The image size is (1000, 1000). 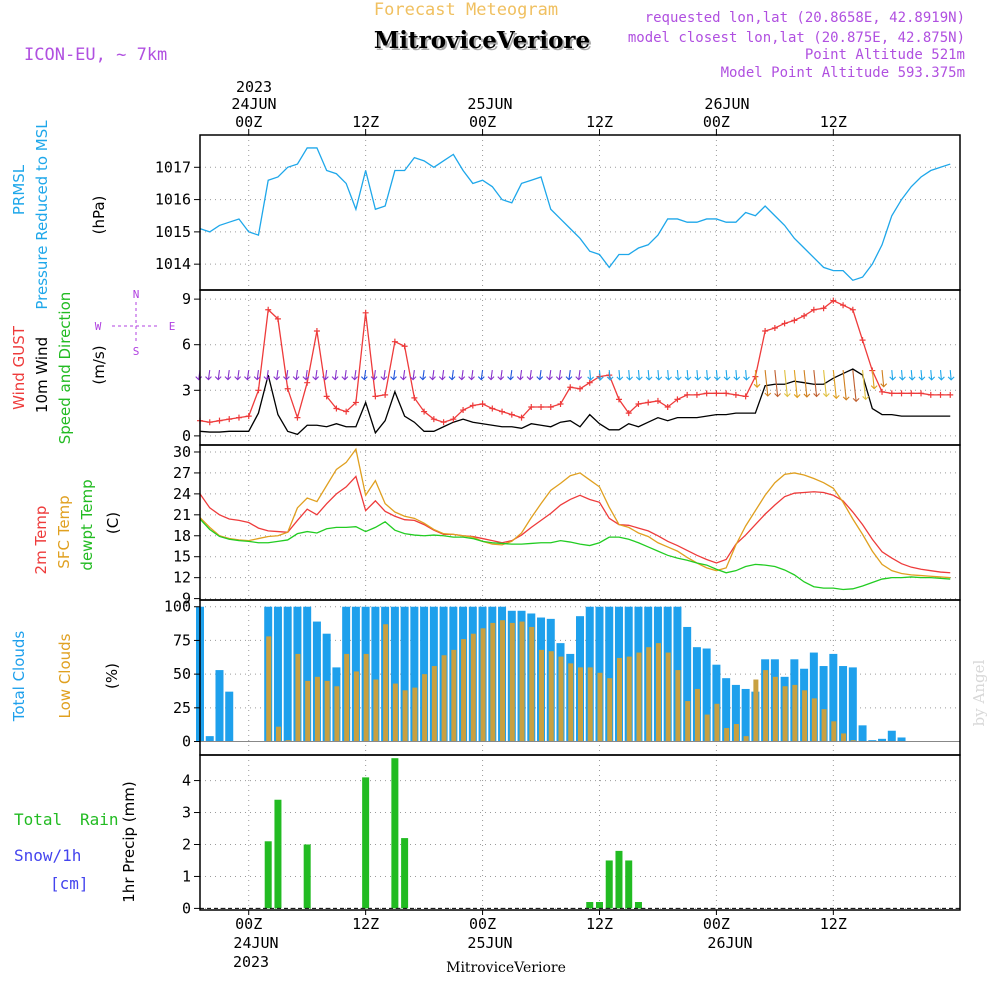 What do you see at coordinates (729, 943) in the screenshot?
I see `date-bottom-3: 26JUN` at bounding box center [729, 943].